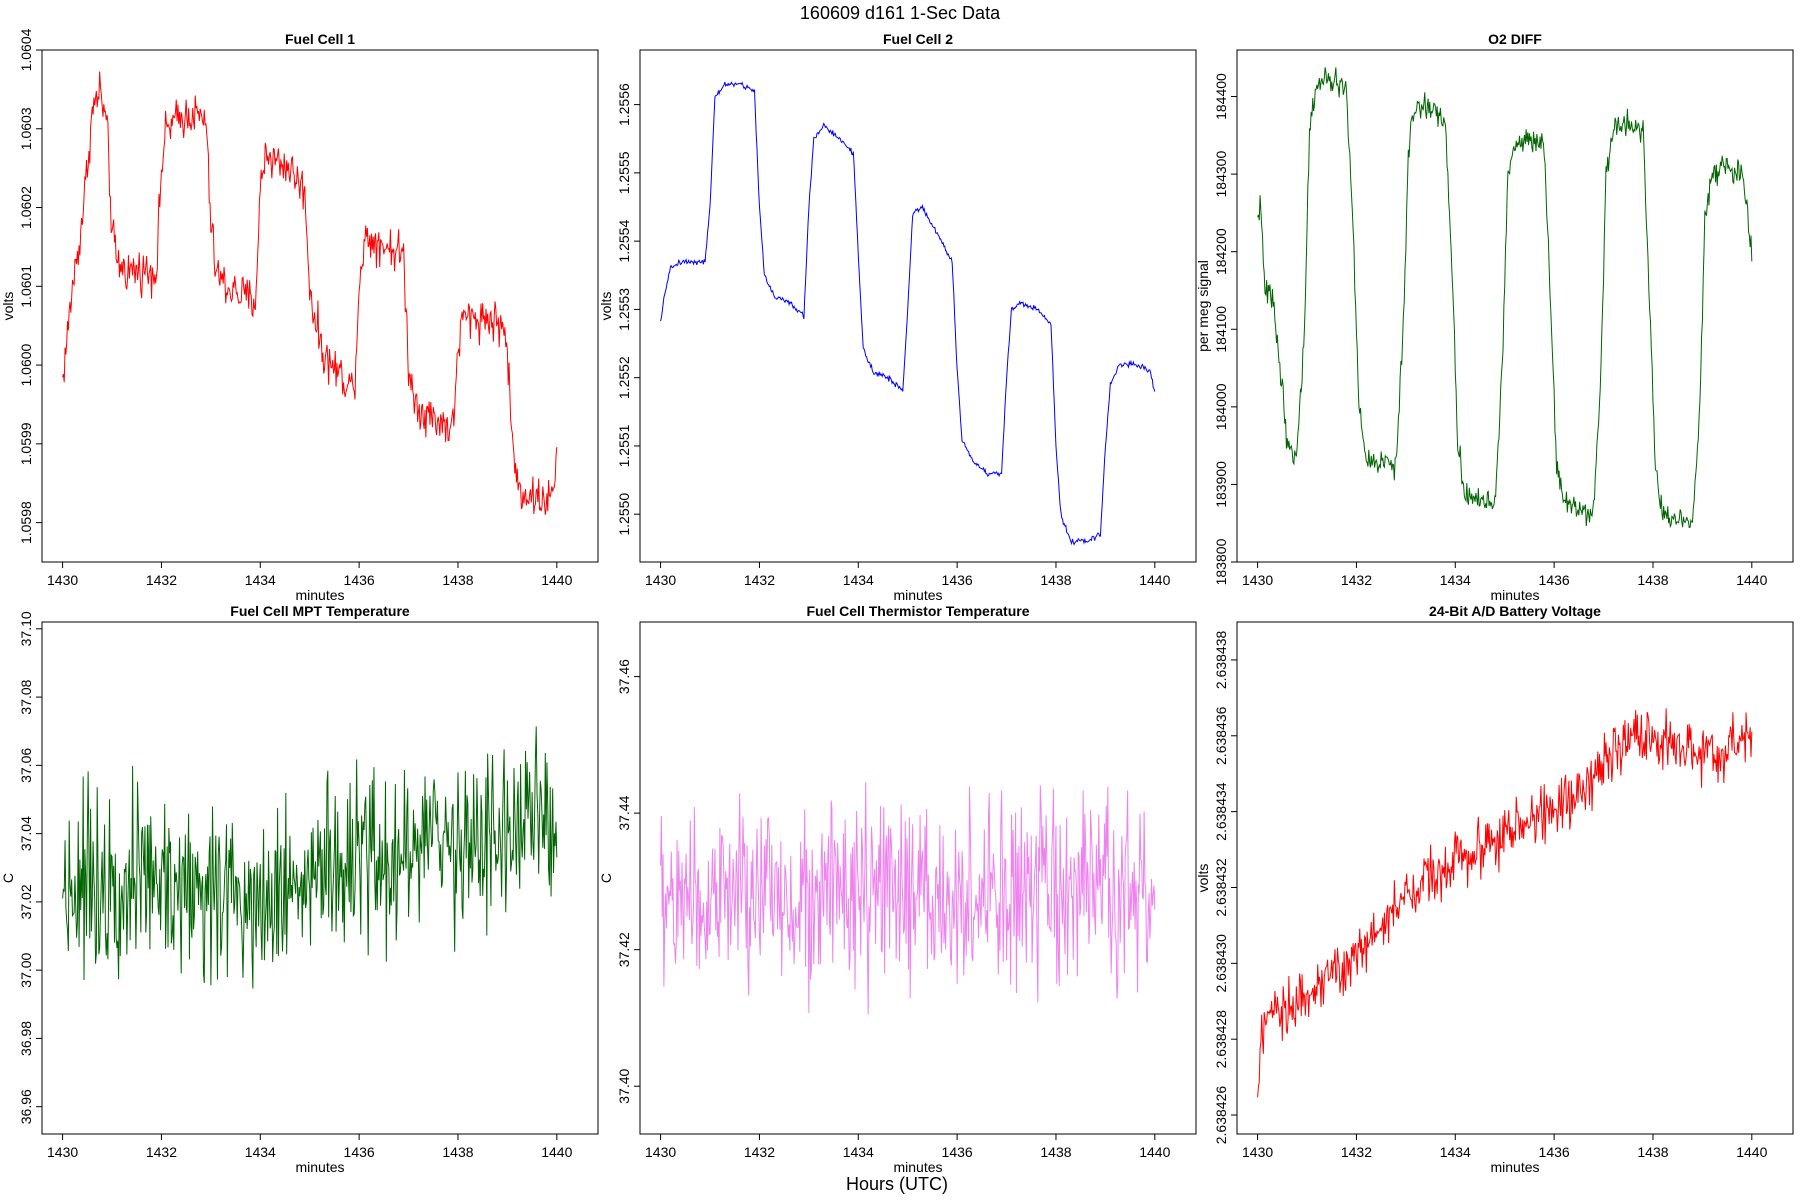 This screenshot has width=1800, height=1200. What do you see at coordinates (624, 377) in the screenshot?
I see `y-tick-label: 1.2552` at bounding box center [624, 377].